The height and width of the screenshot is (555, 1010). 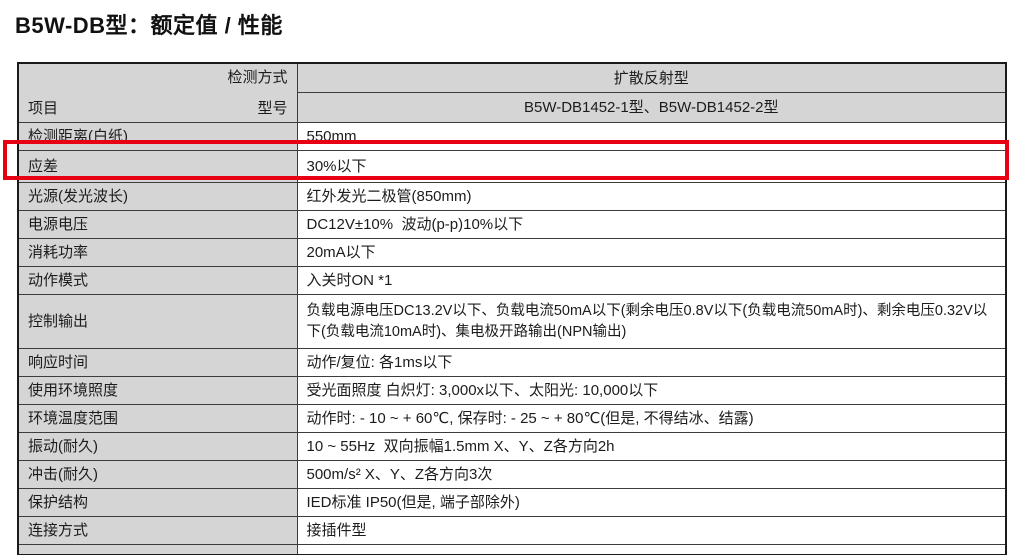 I want to click on spec-label-cell: 使用环境照度, so click(x=157, y=390).